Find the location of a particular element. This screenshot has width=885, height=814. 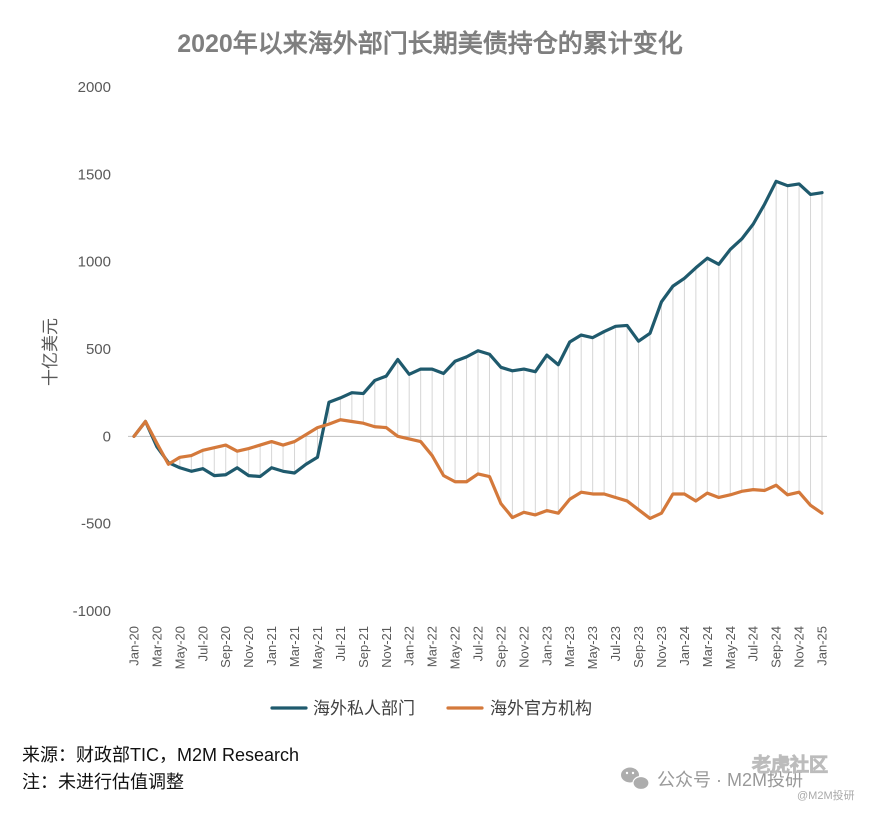

x-tick-label: Jan-20 is located at coordinates (134, 646).